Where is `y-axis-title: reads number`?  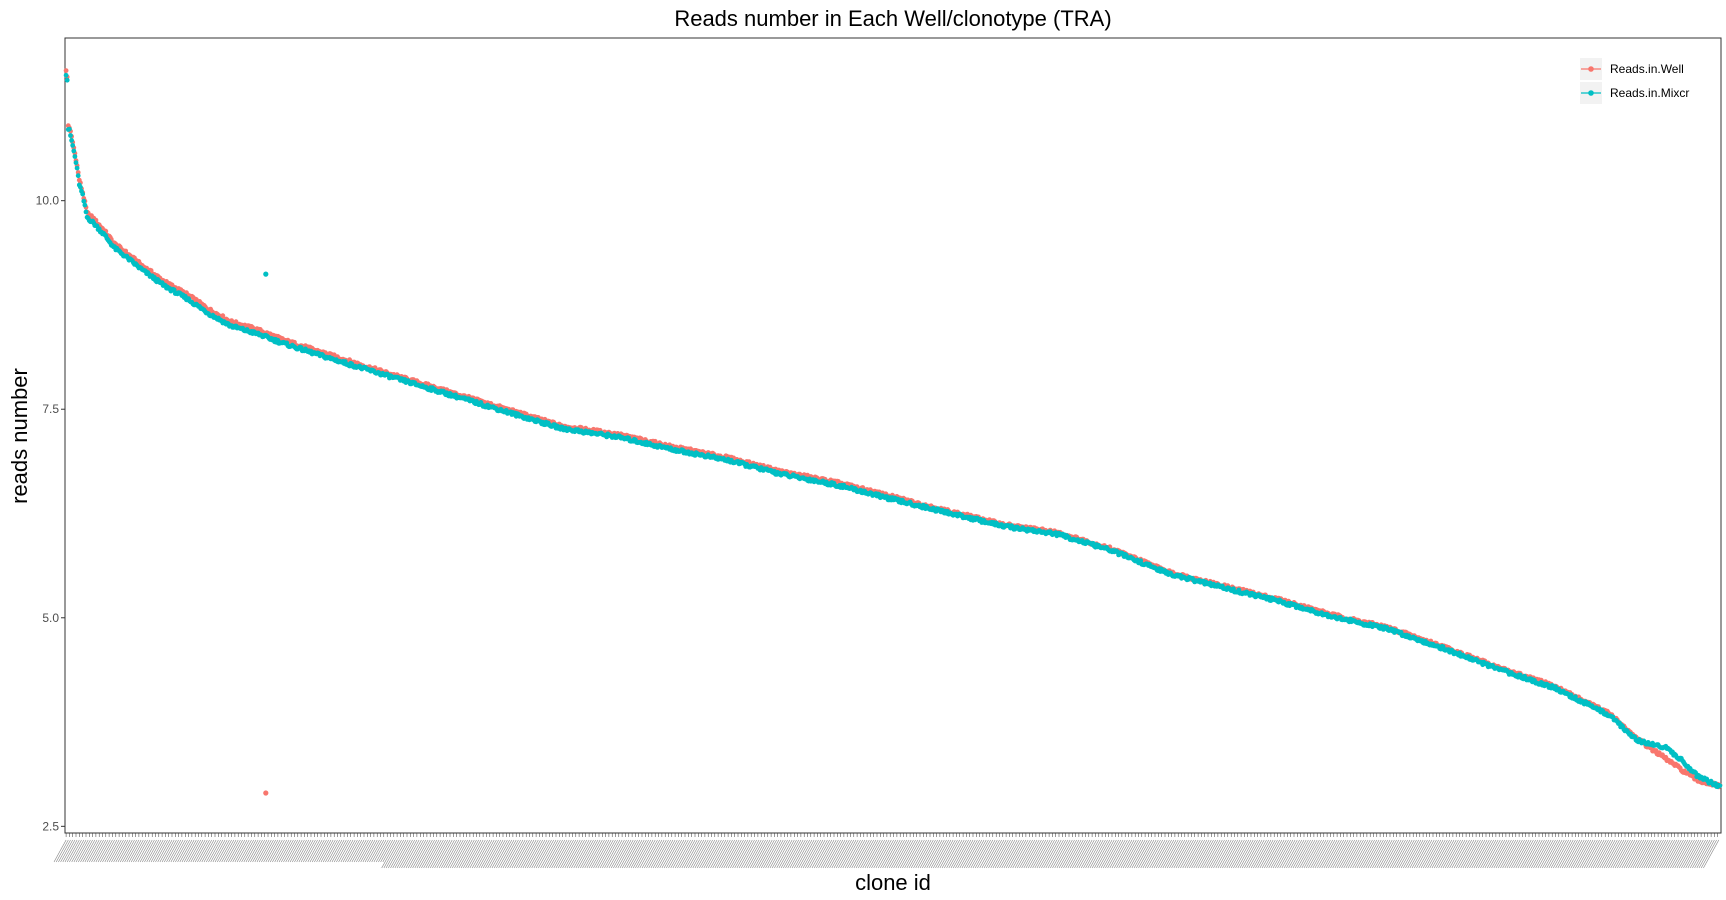
y-axis-title: reads number is located at coordinates (19, 436).